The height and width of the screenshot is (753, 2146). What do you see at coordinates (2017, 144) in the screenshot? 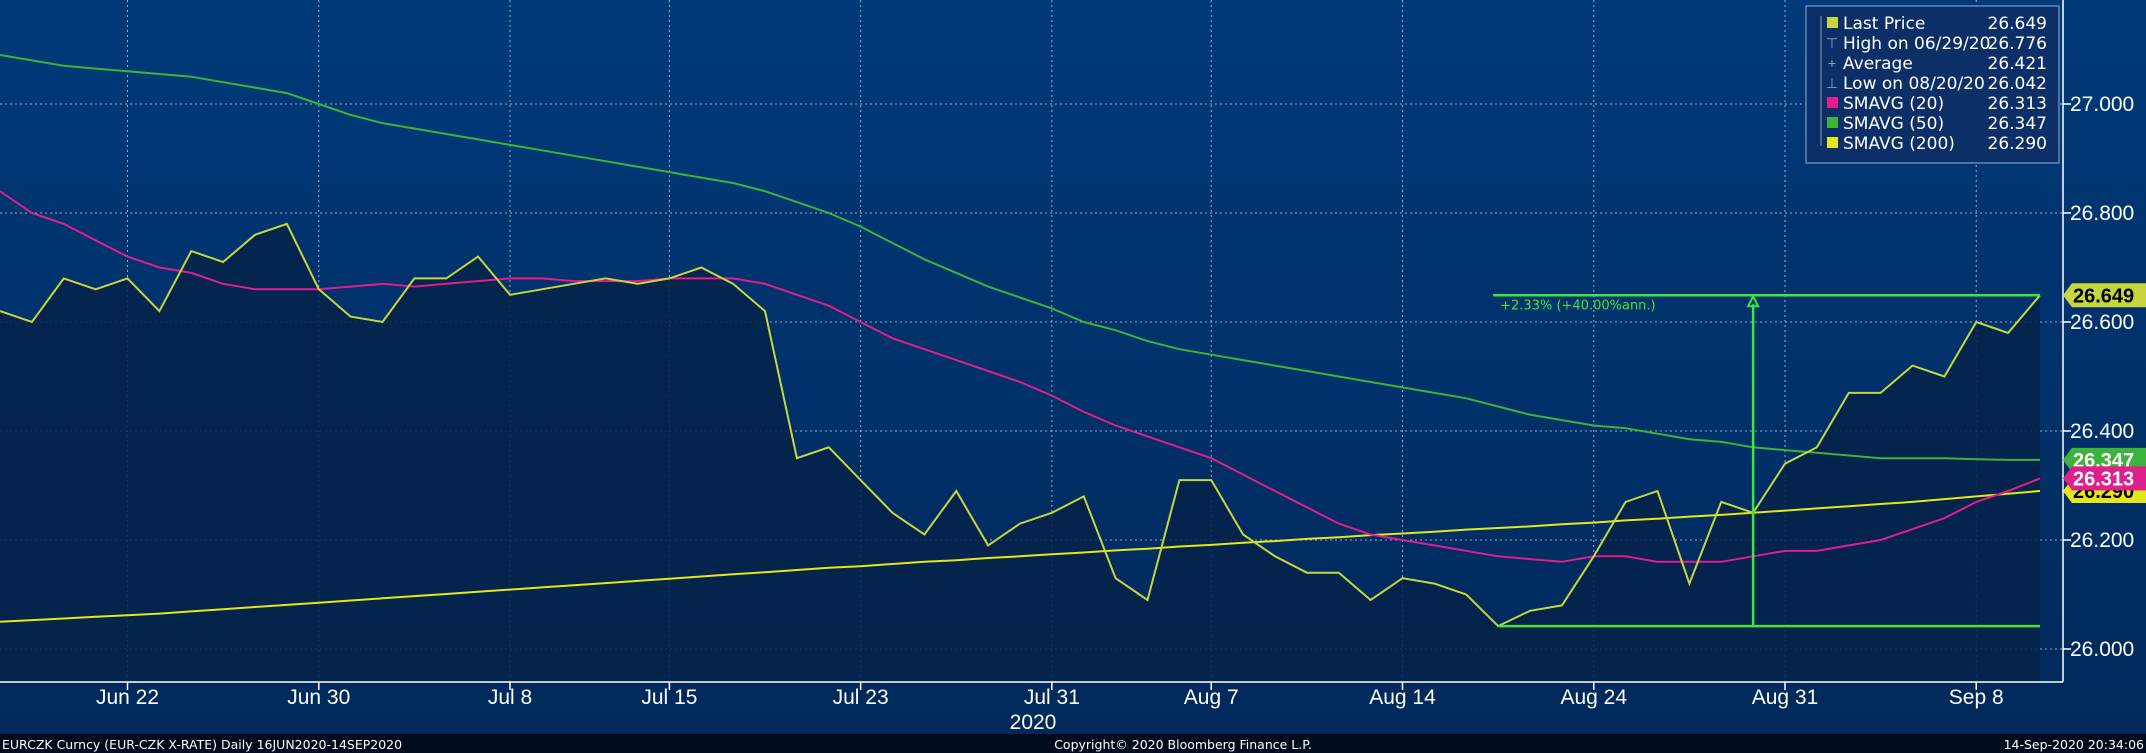
I see `legend-value: 26.290` at bounding box center [2017, 144].